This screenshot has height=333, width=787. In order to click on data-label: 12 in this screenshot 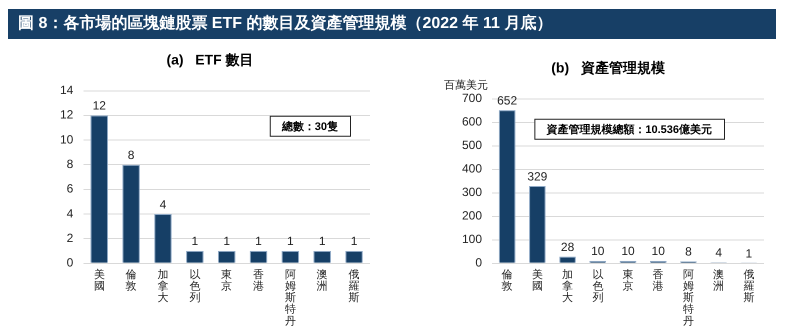, I will do `click(99, 105)`.